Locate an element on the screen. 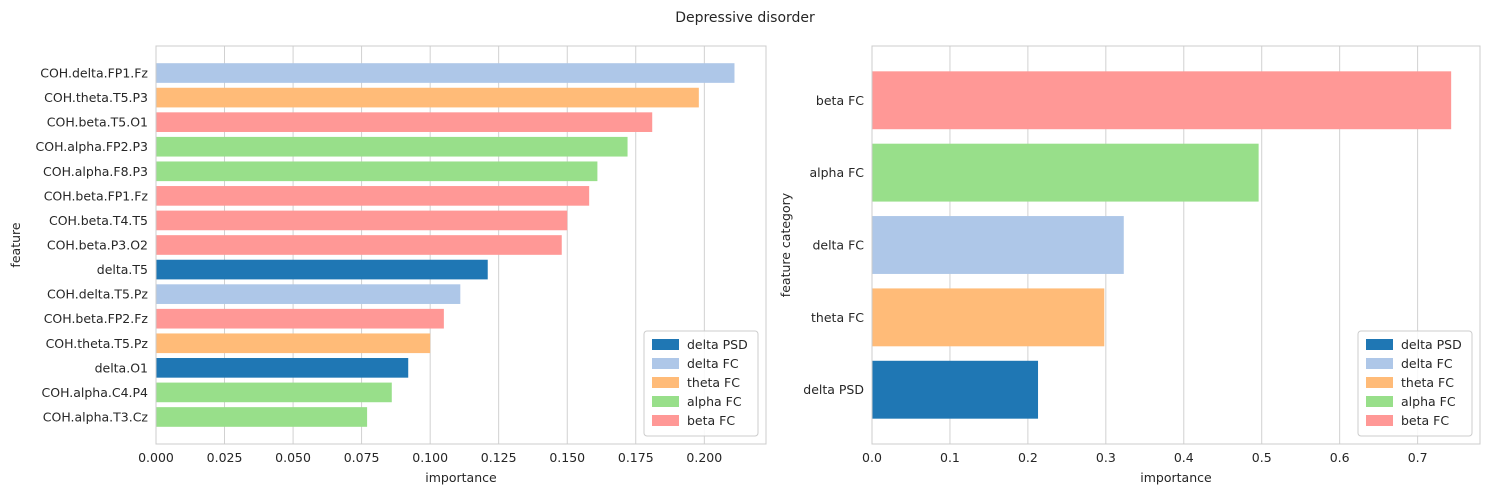 The height and width of the screenshot is (495, 1489). y-tick-label: COH.delta.T5.Pz is located at coordinates (97, 294).